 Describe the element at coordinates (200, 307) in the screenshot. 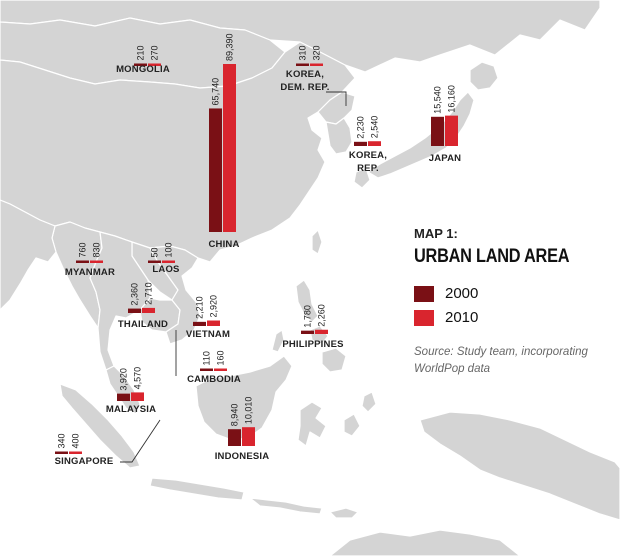

I see `value-label-2000-vietnam: 2,210` at that location.